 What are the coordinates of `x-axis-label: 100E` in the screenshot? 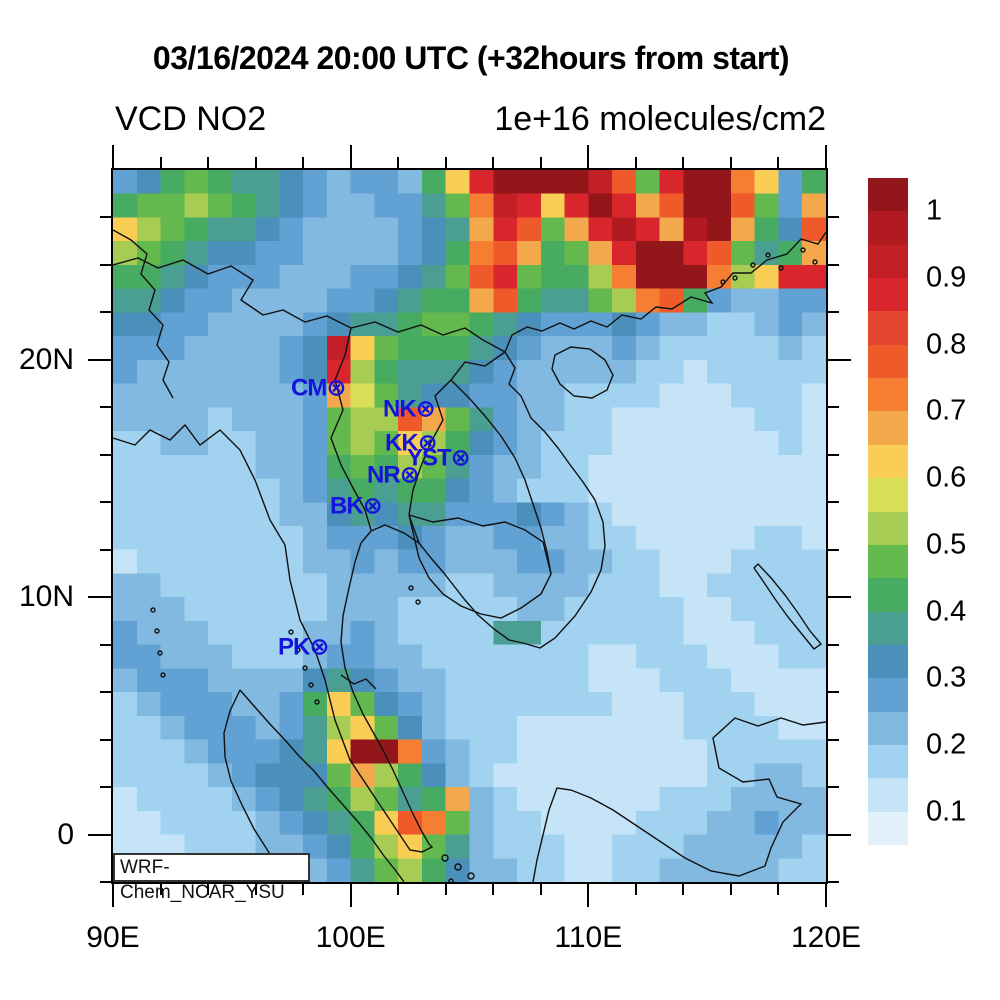 It's located at (350, 937).